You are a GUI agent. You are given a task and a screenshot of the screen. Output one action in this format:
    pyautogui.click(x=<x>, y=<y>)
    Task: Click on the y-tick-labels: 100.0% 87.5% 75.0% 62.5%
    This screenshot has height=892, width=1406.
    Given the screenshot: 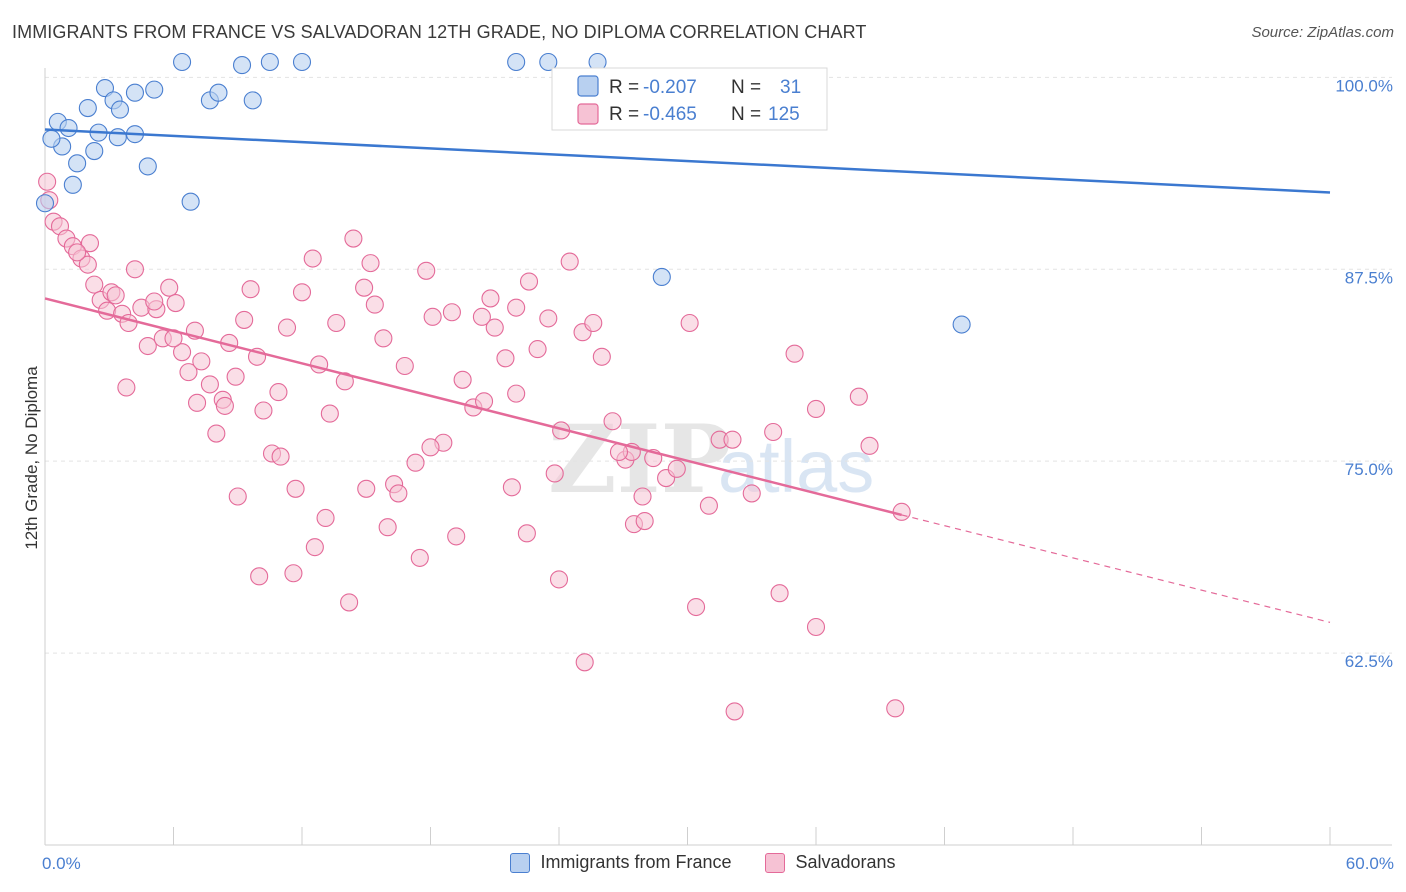 What is the action you would take?
    pyautogui.click(x=1364, y=373)
    